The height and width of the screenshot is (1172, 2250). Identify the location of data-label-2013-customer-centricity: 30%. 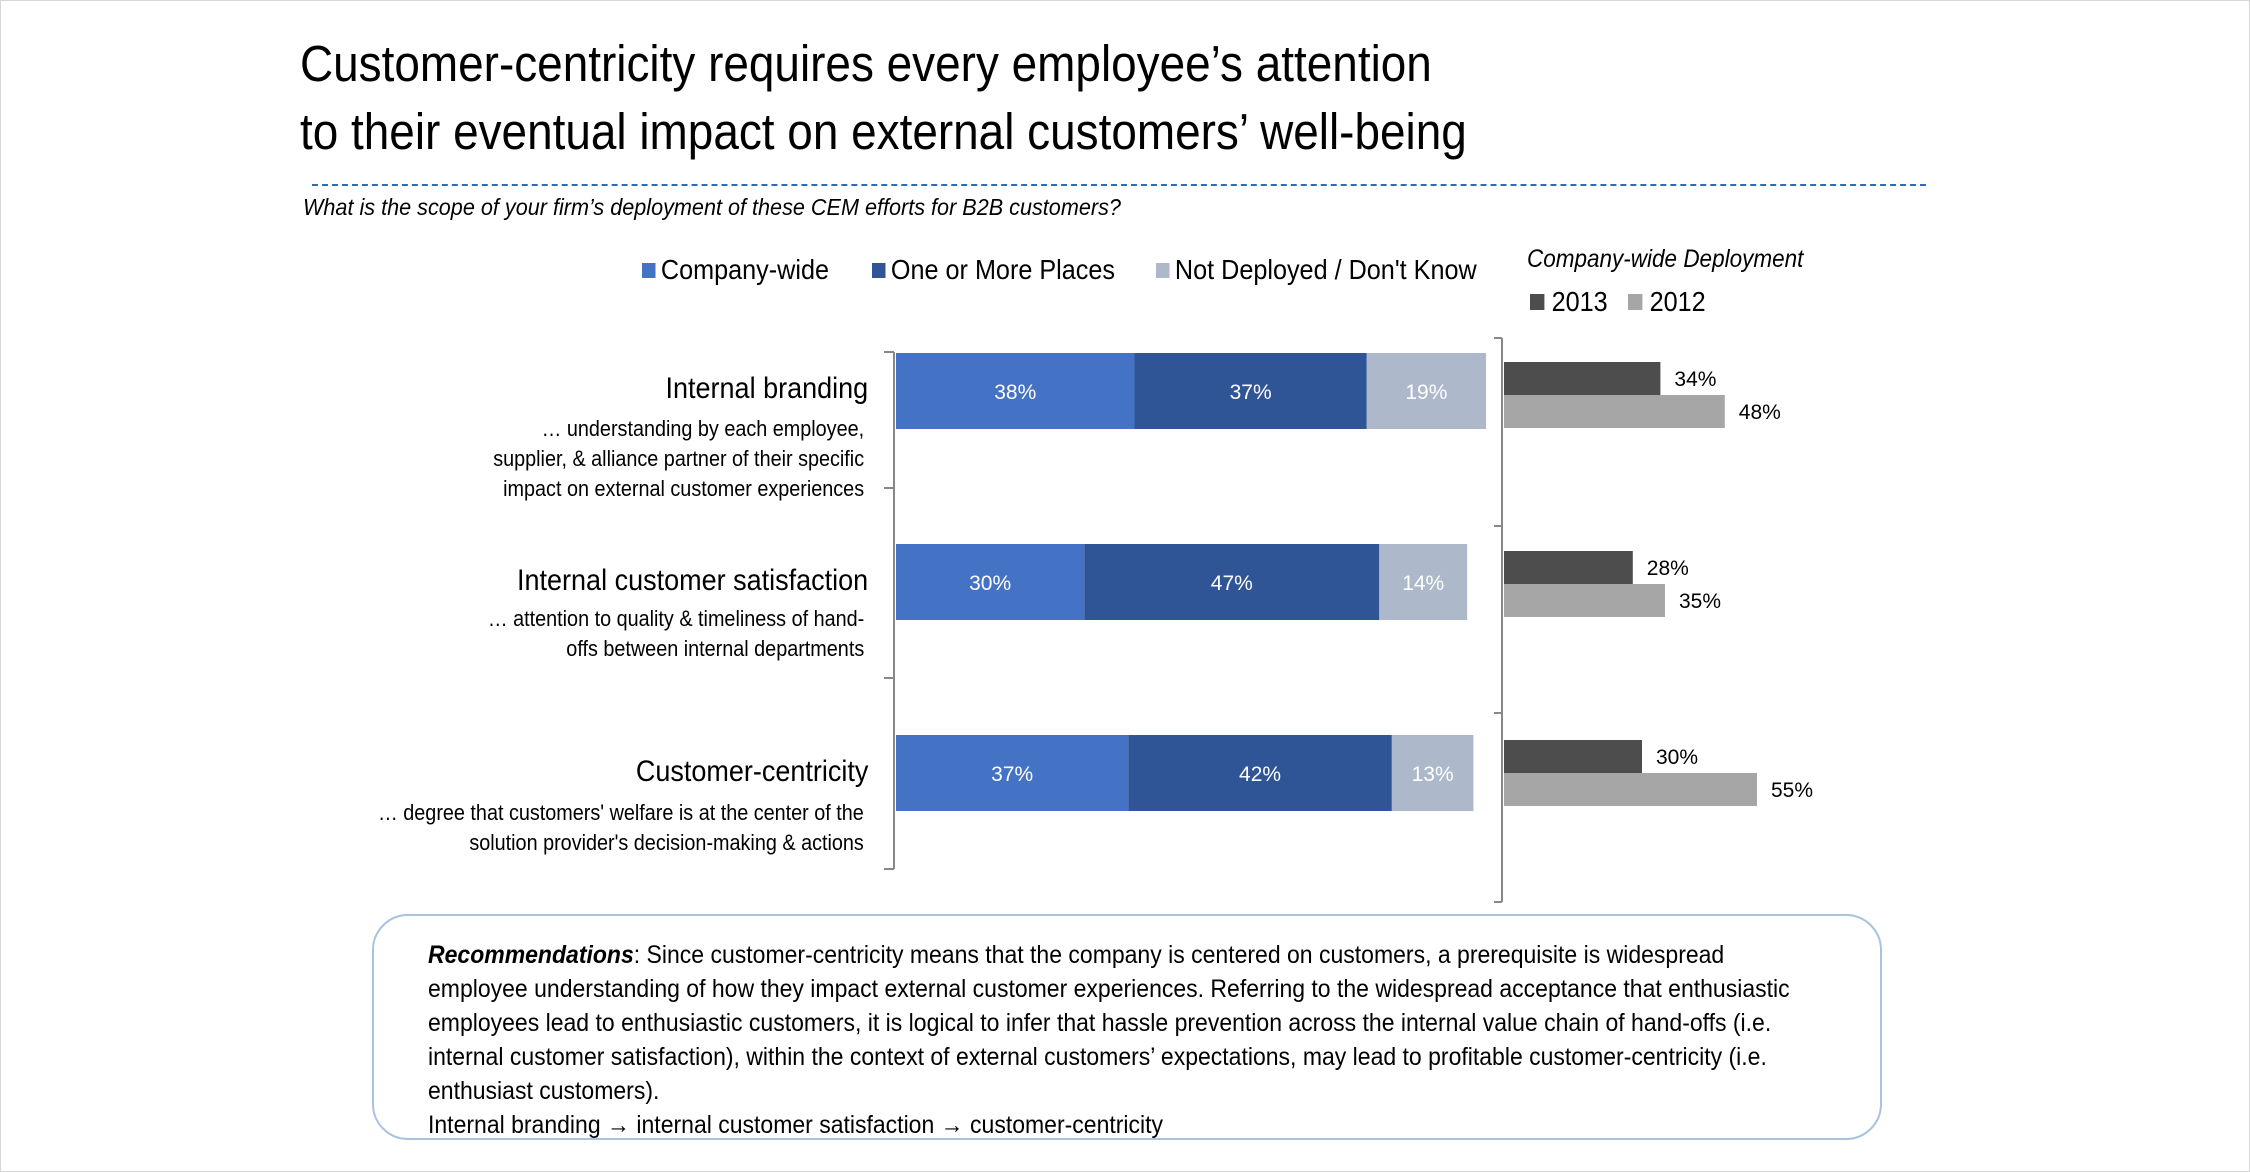
(1677, 757).